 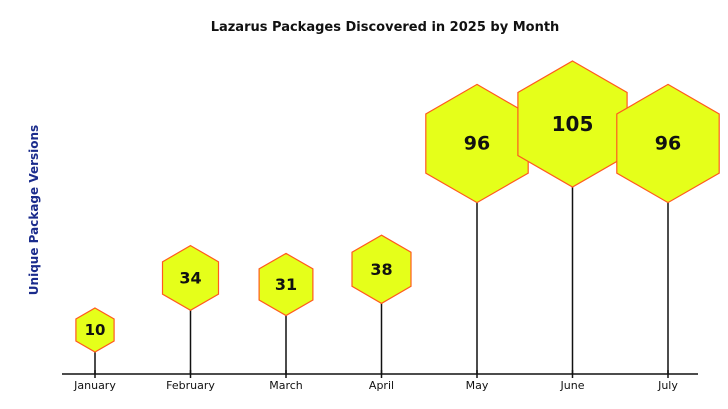 I want to click on x-tick-label-may: May, so click(x=477, y=385).